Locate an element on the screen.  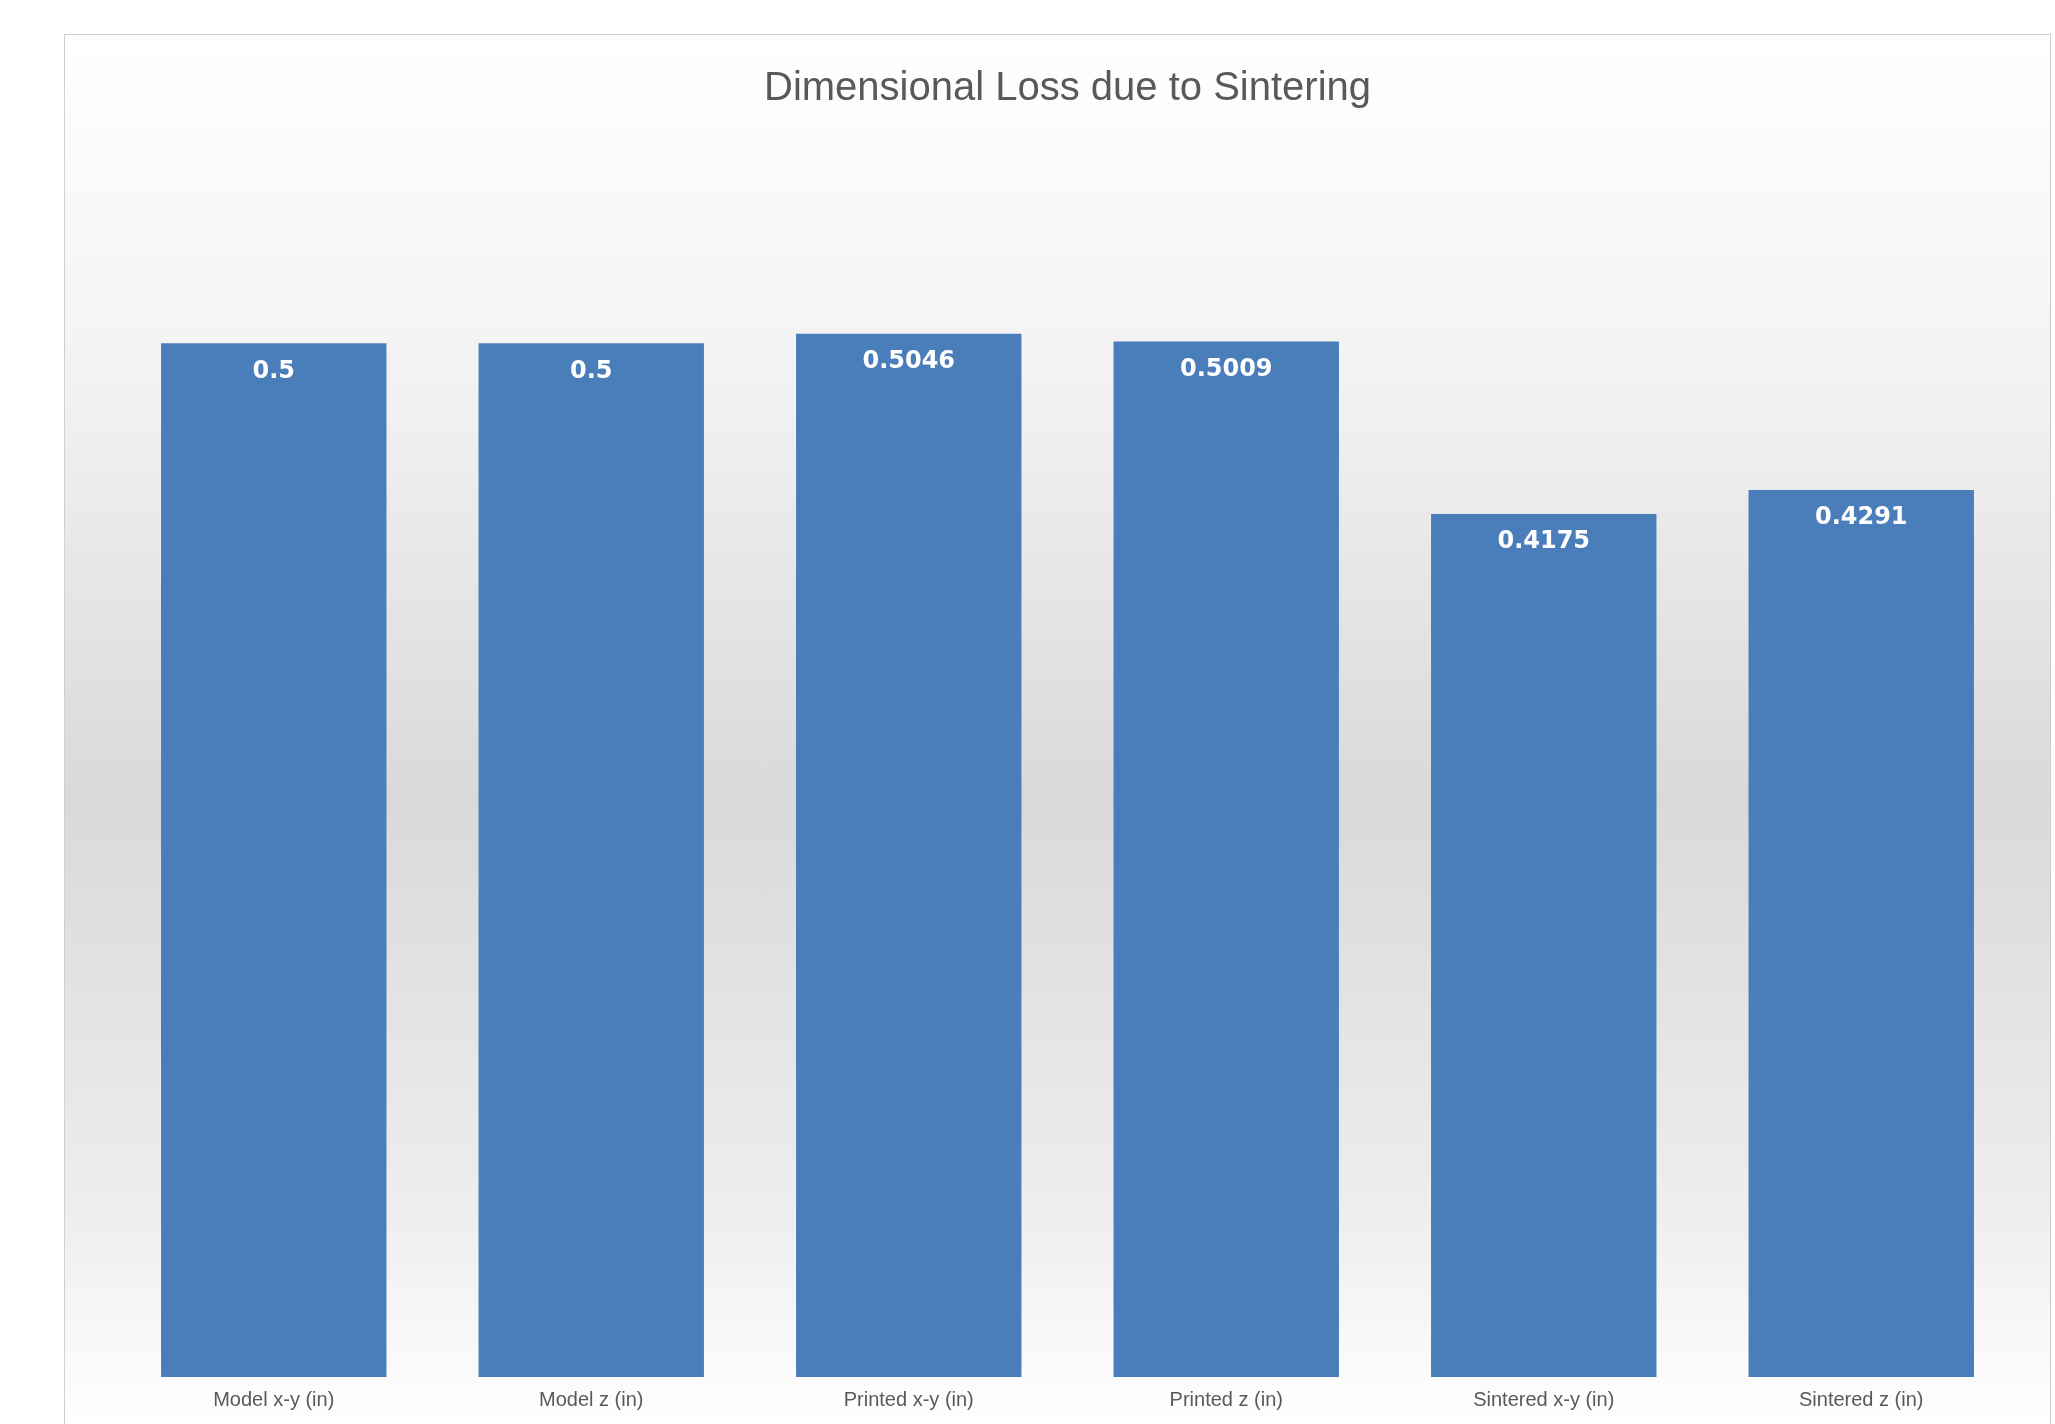
data-label: 0.5009 is located at coordinates (1226, 367).